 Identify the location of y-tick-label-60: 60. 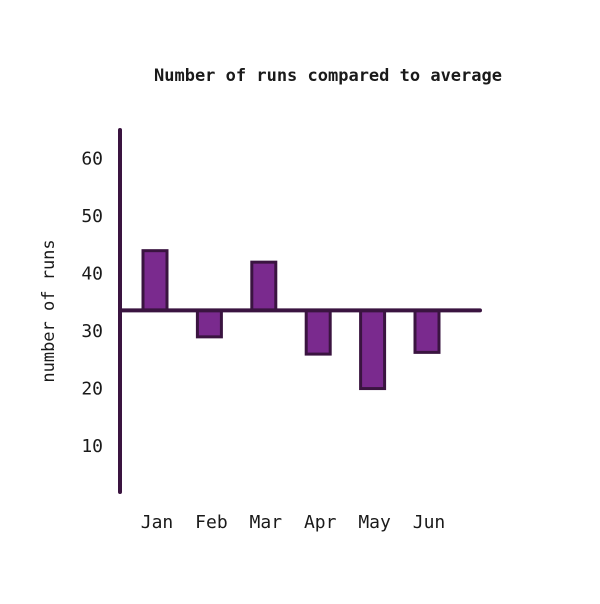
(92, 159).